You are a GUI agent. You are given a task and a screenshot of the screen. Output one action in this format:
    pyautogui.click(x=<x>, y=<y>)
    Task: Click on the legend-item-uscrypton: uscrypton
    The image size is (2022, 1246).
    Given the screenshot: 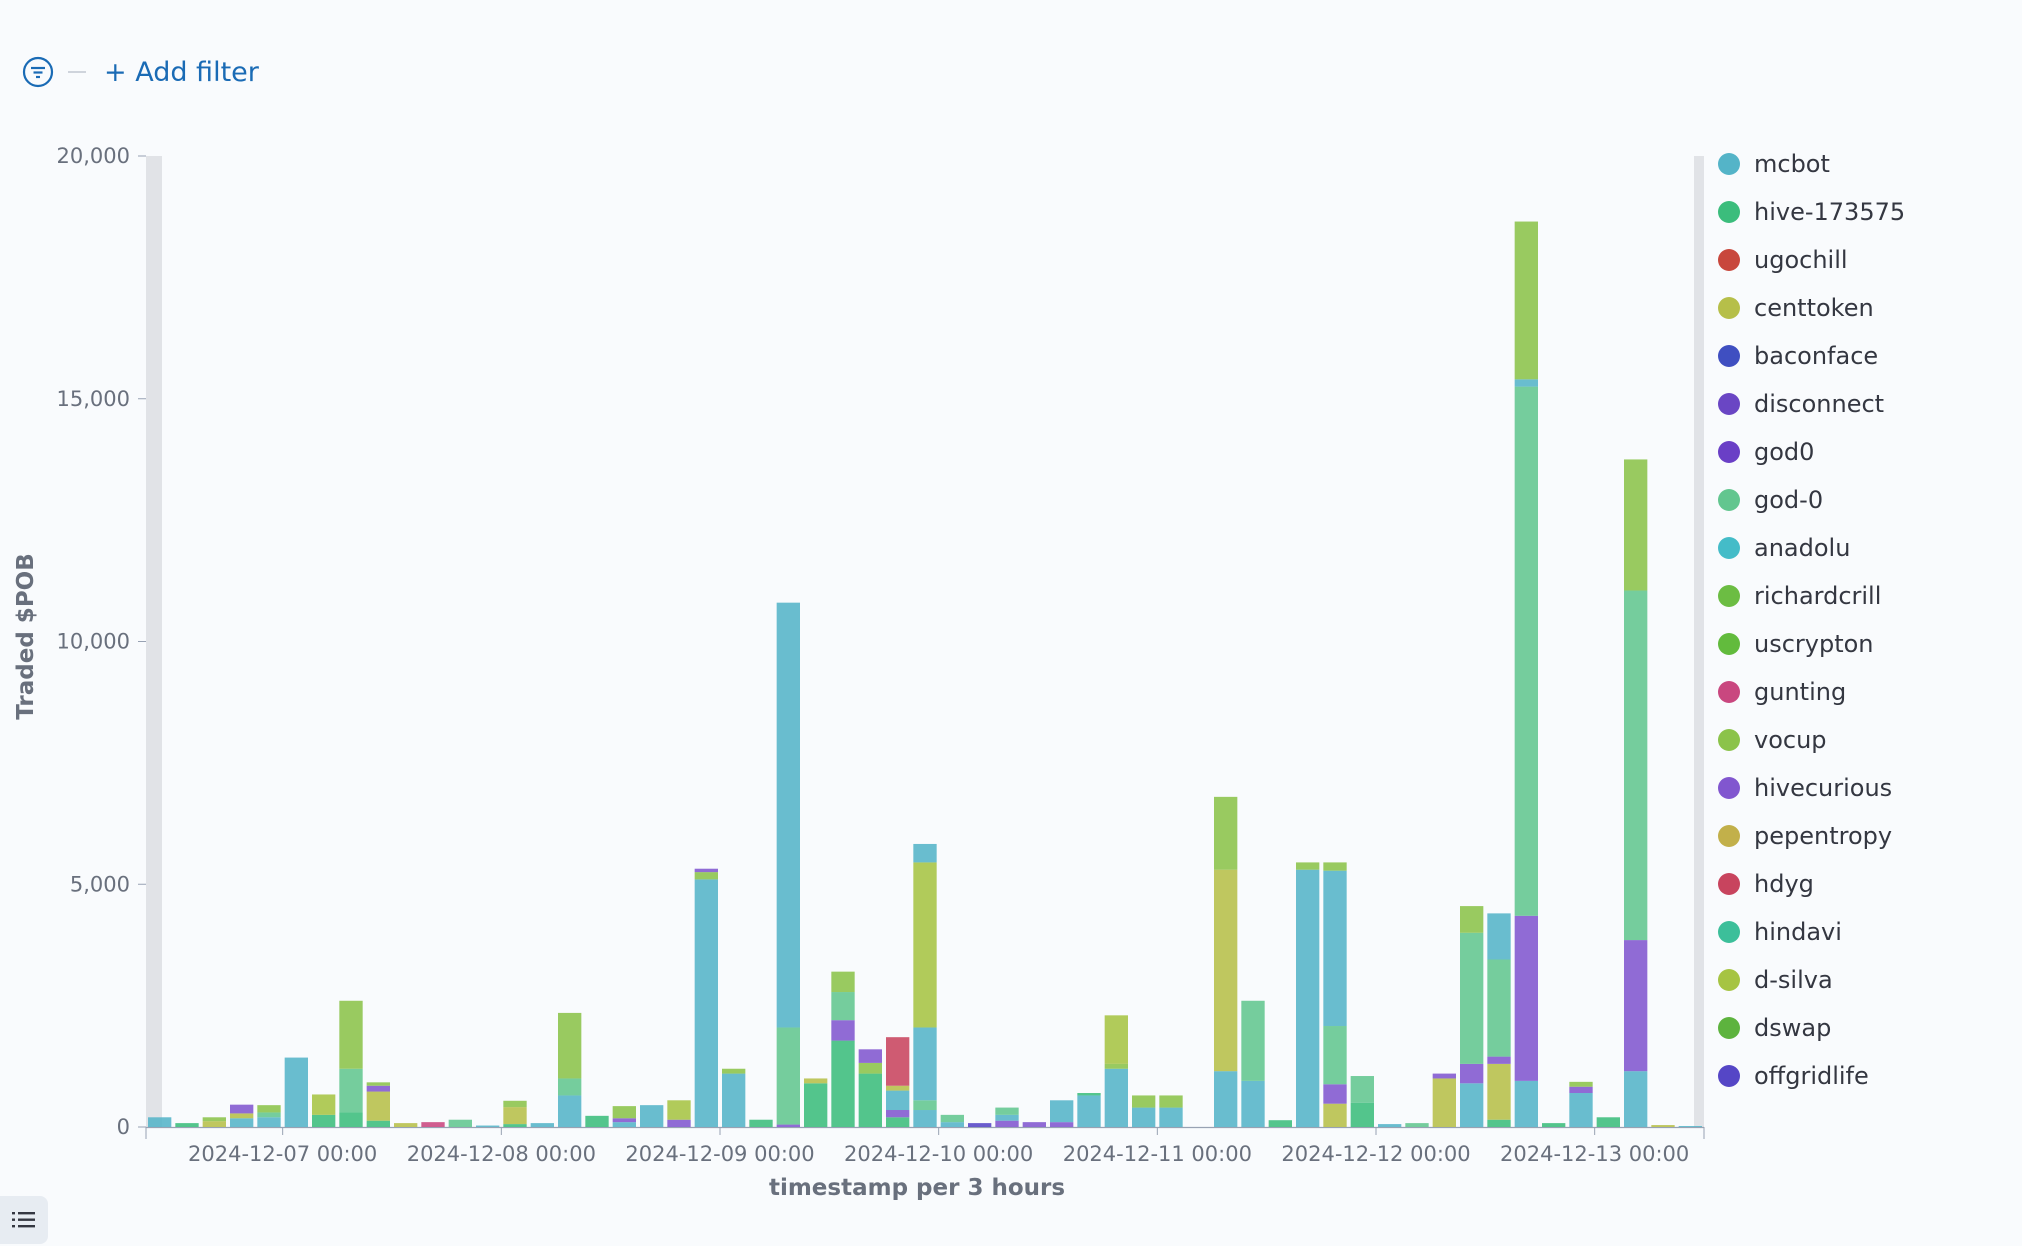 What is the action you would take?
    pyautogui.click(x=1863, y=644)
    